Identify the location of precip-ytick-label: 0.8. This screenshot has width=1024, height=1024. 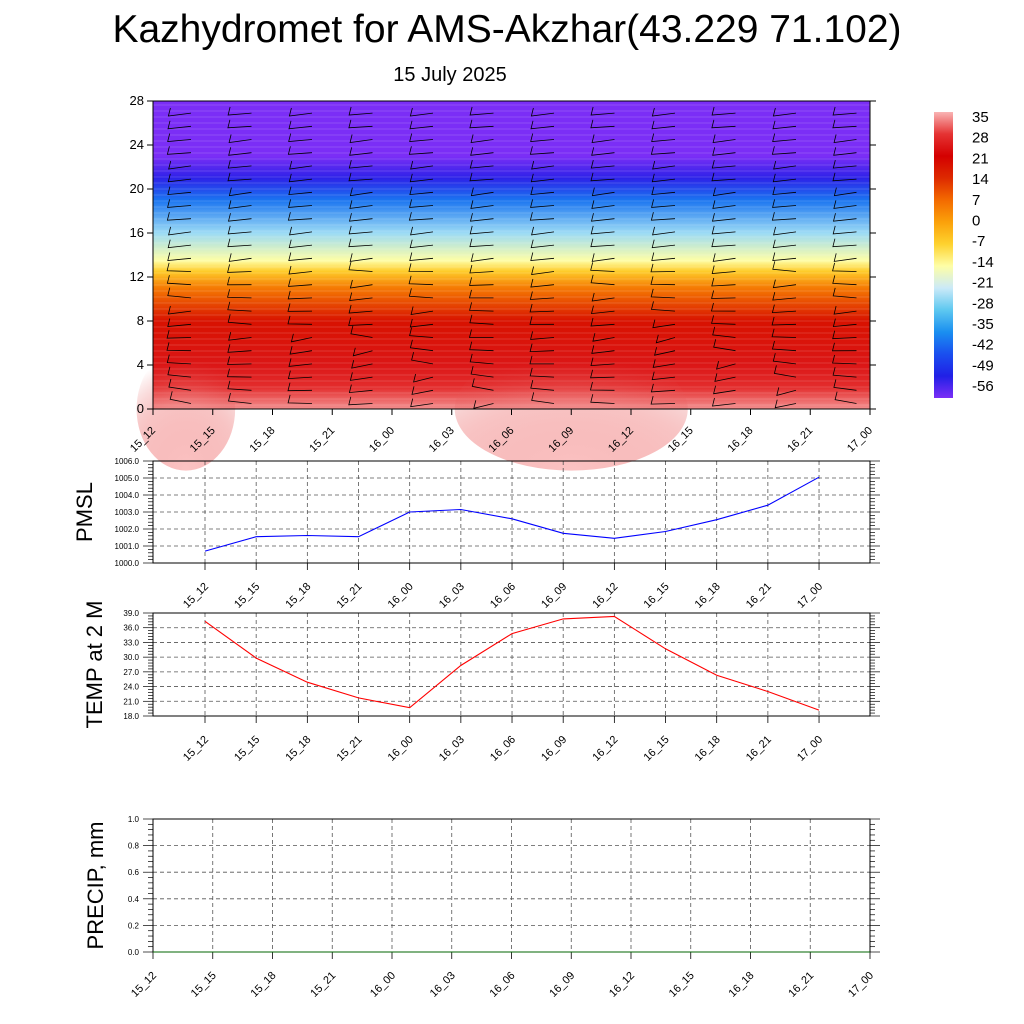
(134, 846).